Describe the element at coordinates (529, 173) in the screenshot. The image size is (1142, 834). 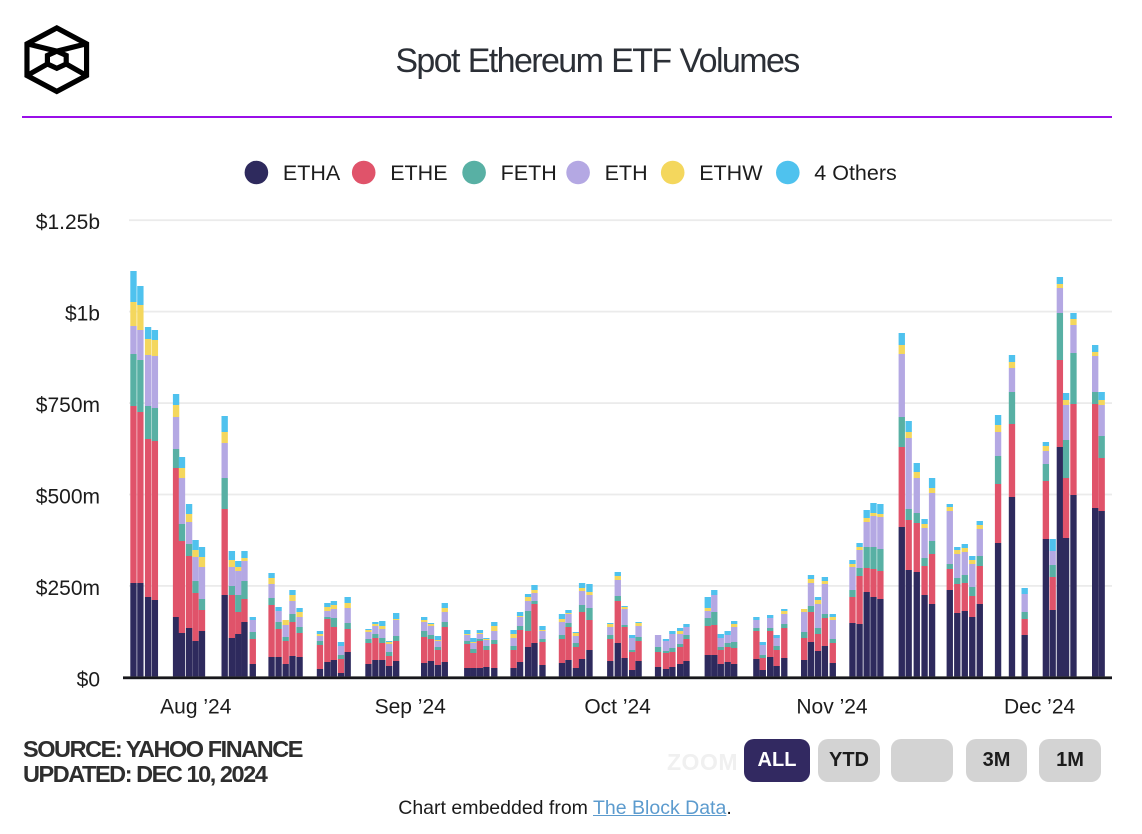
I see `svg-text: FETH` at that location.